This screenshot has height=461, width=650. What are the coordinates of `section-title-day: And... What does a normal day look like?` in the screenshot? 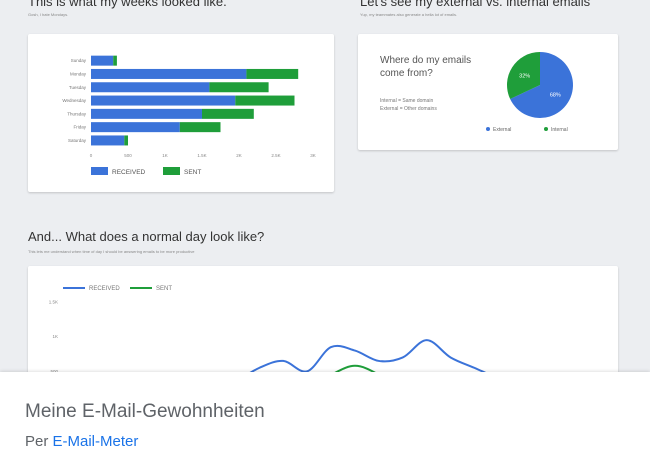 It's located at (146, 236).